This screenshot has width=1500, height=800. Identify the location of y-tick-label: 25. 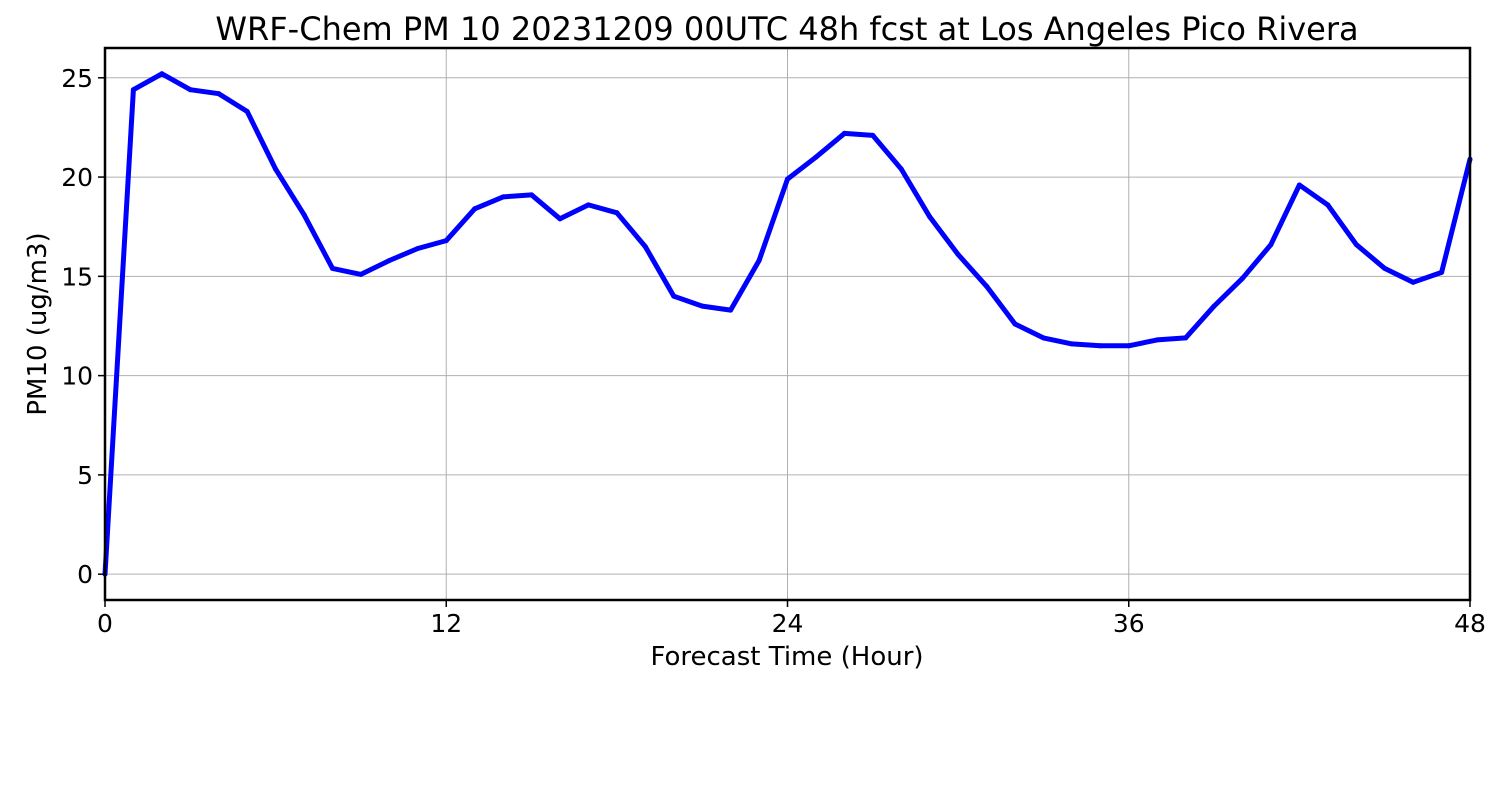
(77, 78).